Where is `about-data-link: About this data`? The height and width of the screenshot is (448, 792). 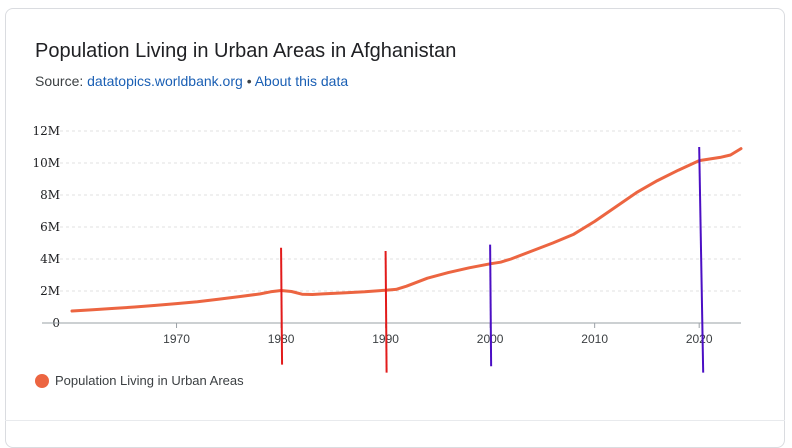
about-data-link: About this data is located at coordinates (301, 81).